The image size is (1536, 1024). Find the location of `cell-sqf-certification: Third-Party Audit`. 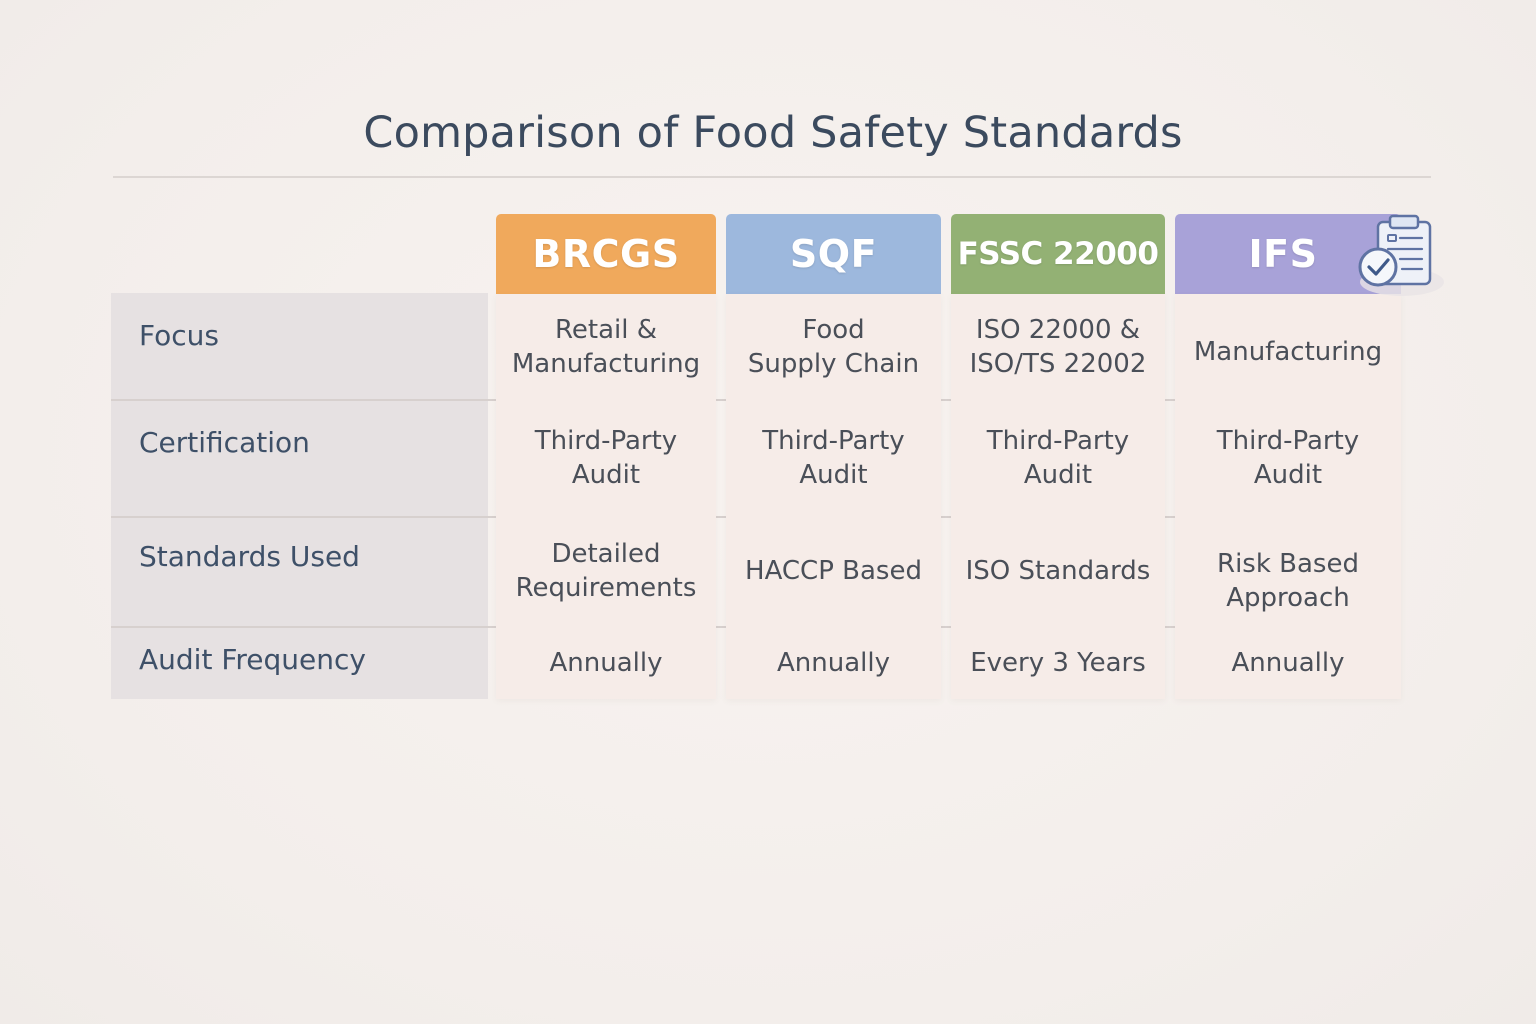

cell-sqf-certification: Third-Party Audit is located at coordinates (833, 457).